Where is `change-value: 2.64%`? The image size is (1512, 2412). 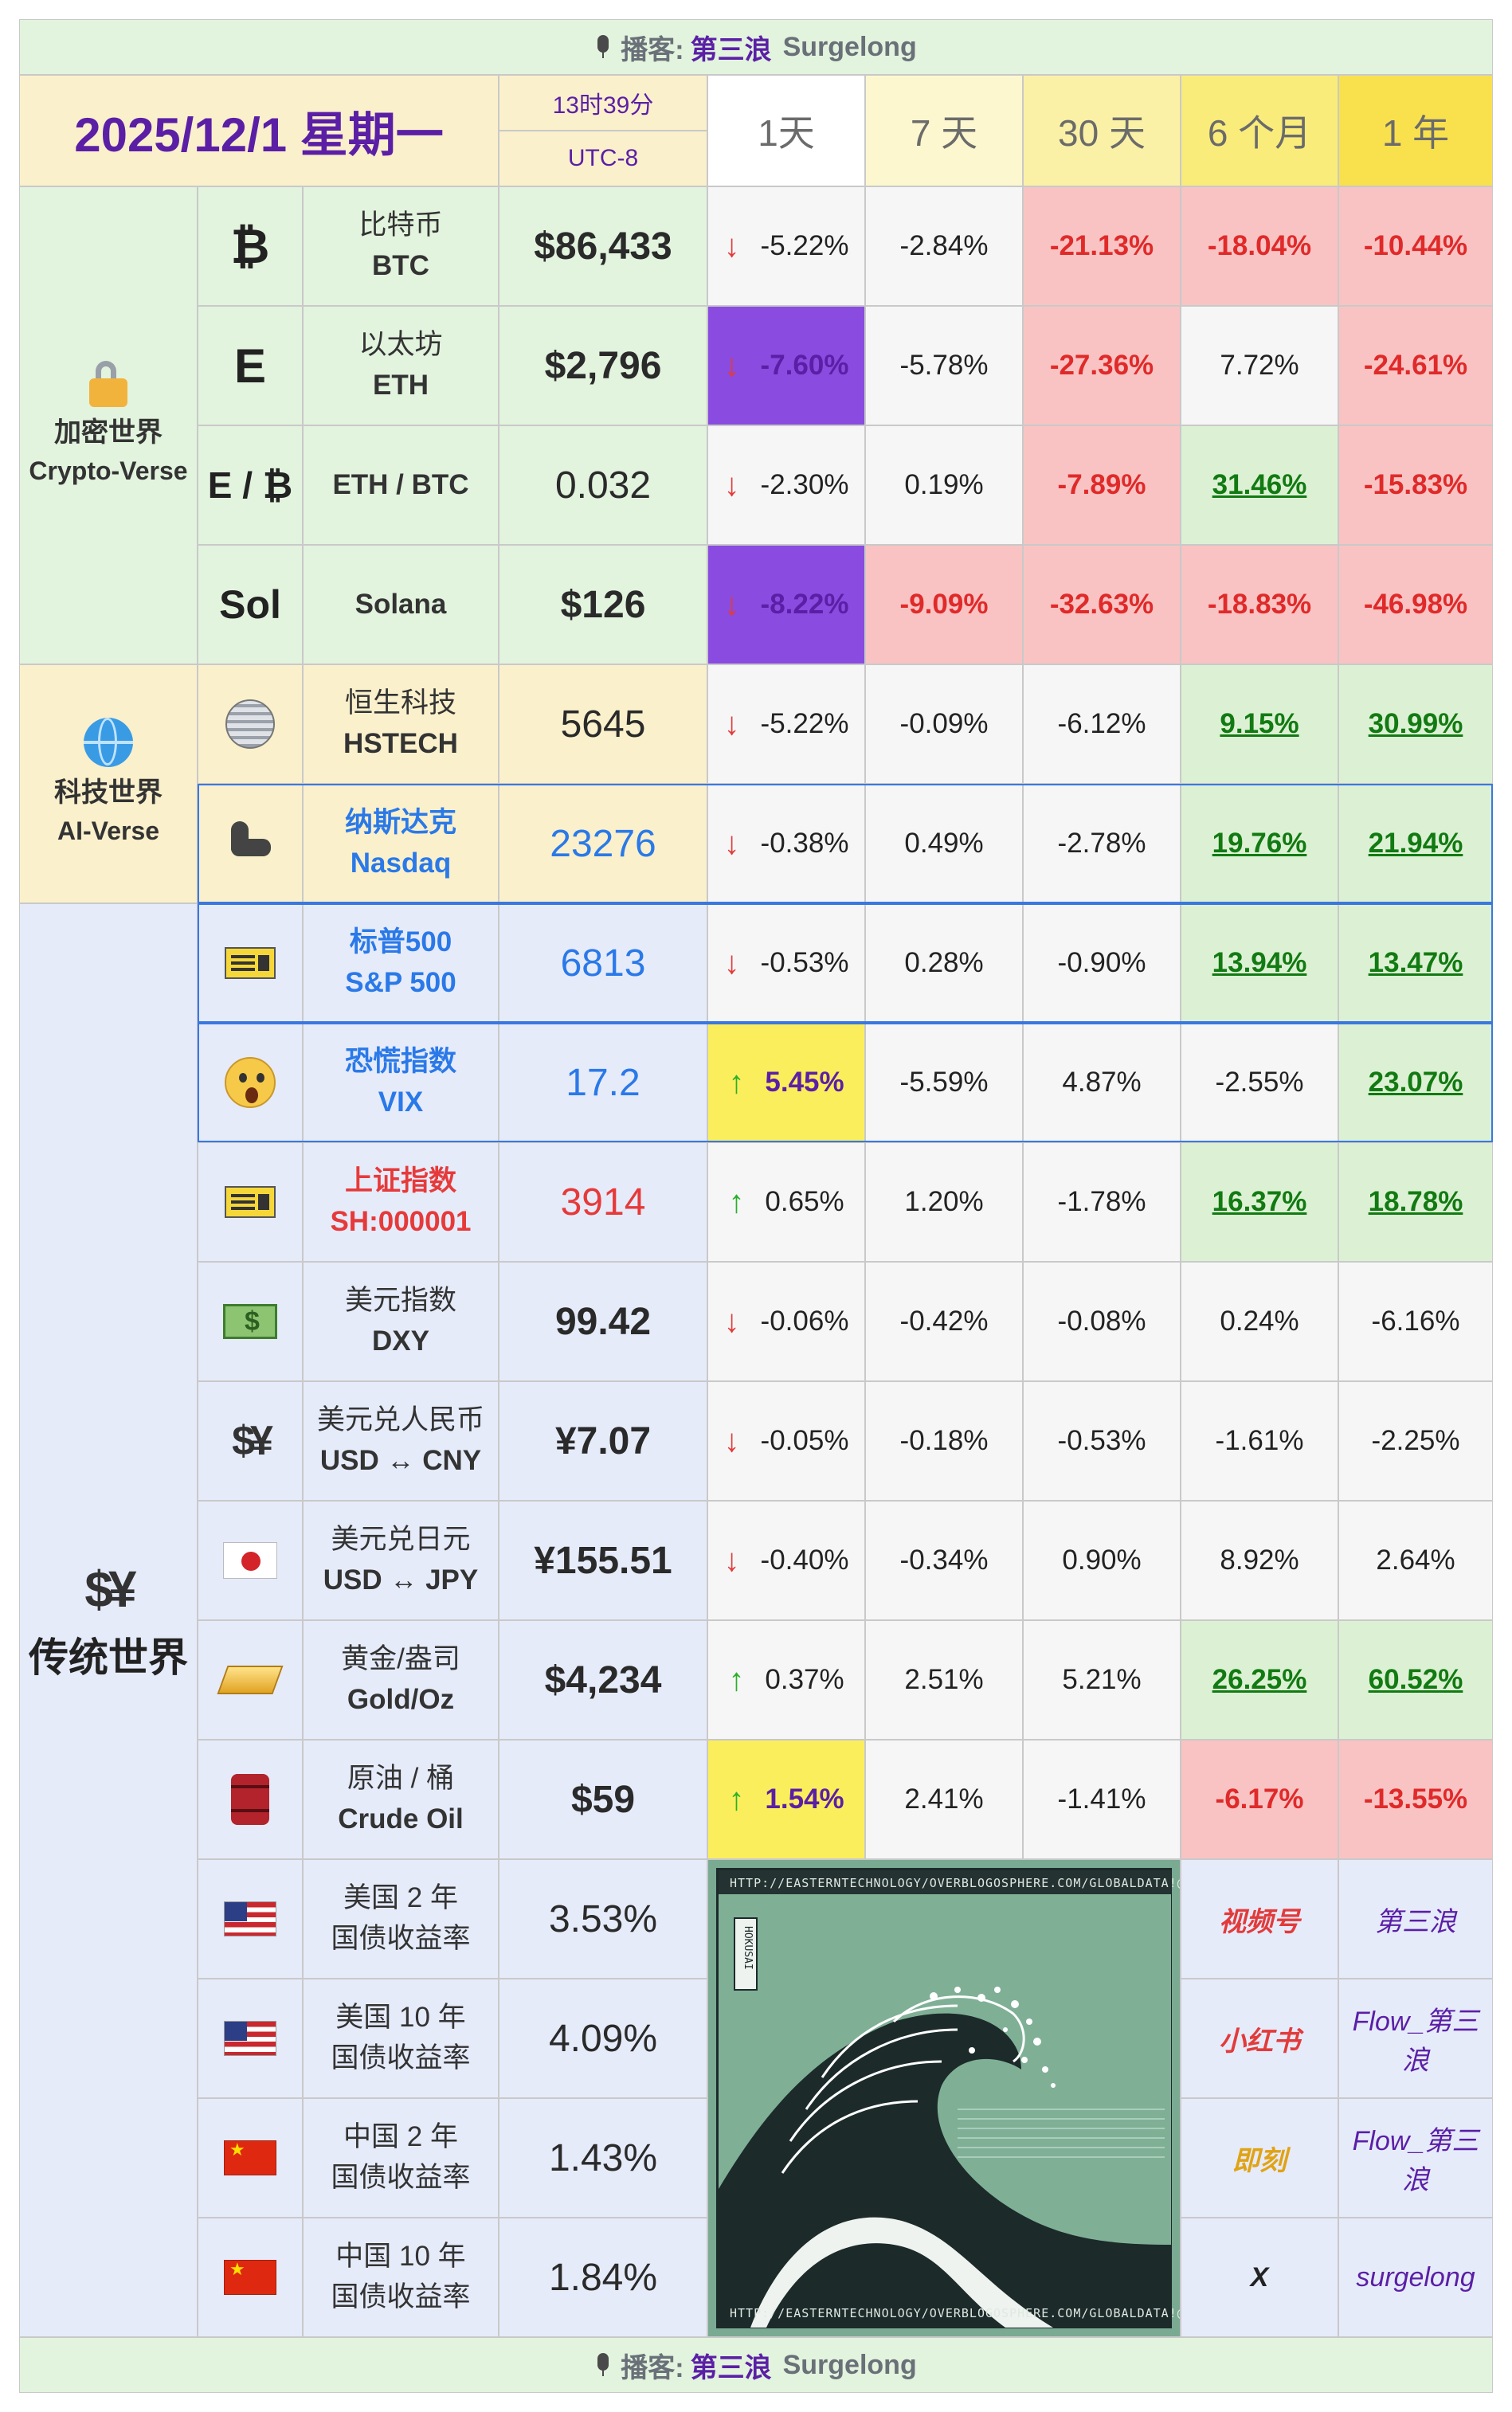 change-value: 2.64% is located at coordinates (1416, 1560).